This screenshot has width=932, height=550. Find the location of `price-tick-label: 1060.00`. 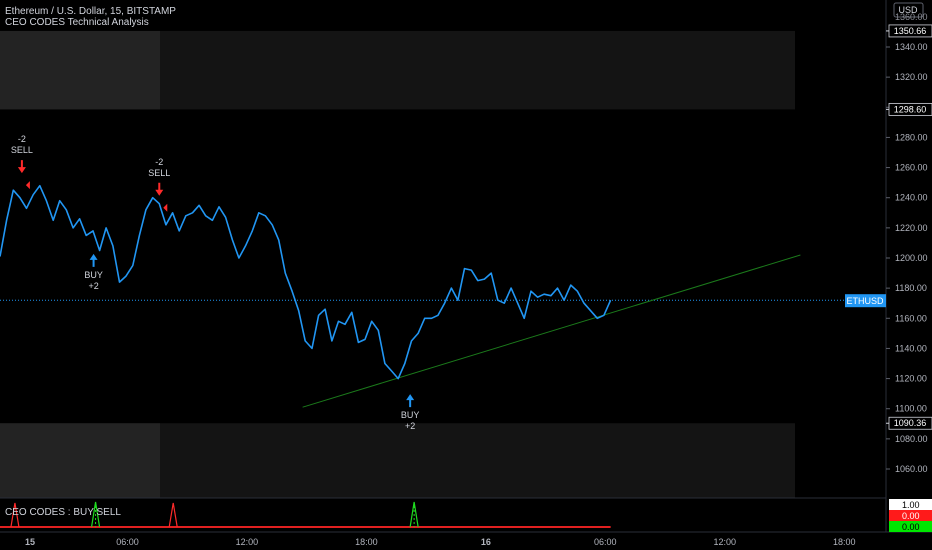

price-tick-label: 1060.00 is located at coordinates (911, 469).